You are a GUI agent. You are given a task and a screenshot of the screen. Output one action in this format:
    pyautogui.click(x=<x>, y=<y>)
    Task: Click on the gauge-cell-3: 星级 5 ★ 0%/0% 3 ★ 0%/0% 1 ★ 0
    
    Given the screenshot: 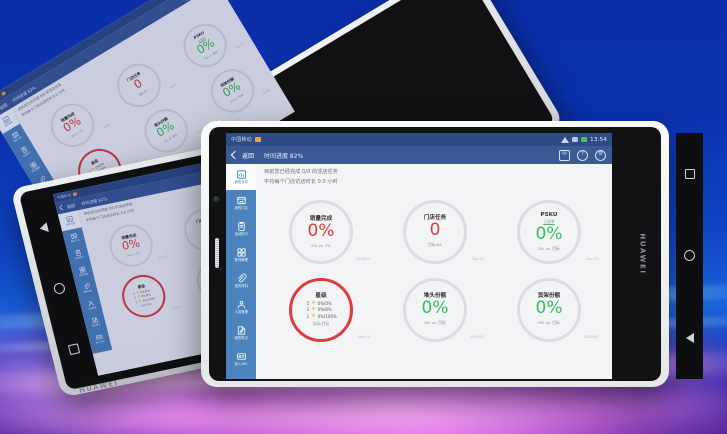 What is the action you would take?
    pyautogui.click(x=321, y=310)
    